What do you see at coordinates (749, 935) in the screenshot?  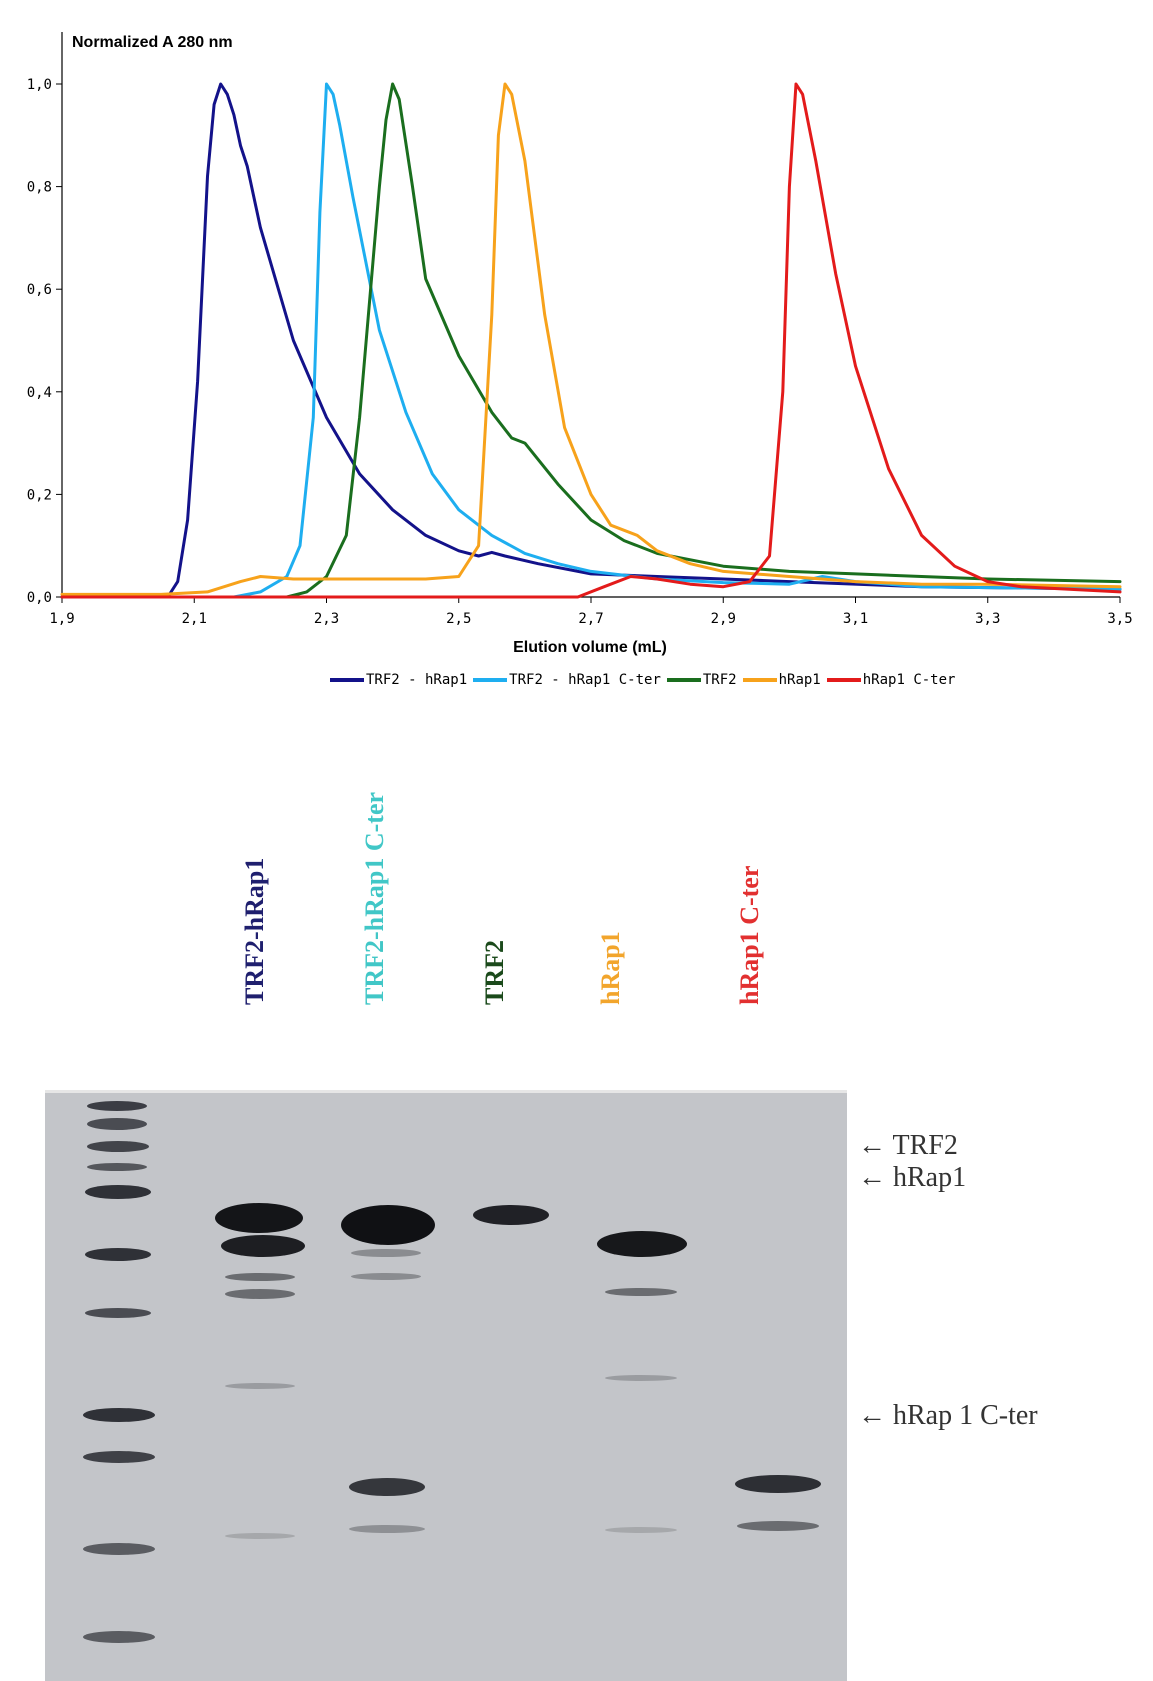 I see `gel-lane-label: hRap1 C-ter` at bounding box center [749, 935].